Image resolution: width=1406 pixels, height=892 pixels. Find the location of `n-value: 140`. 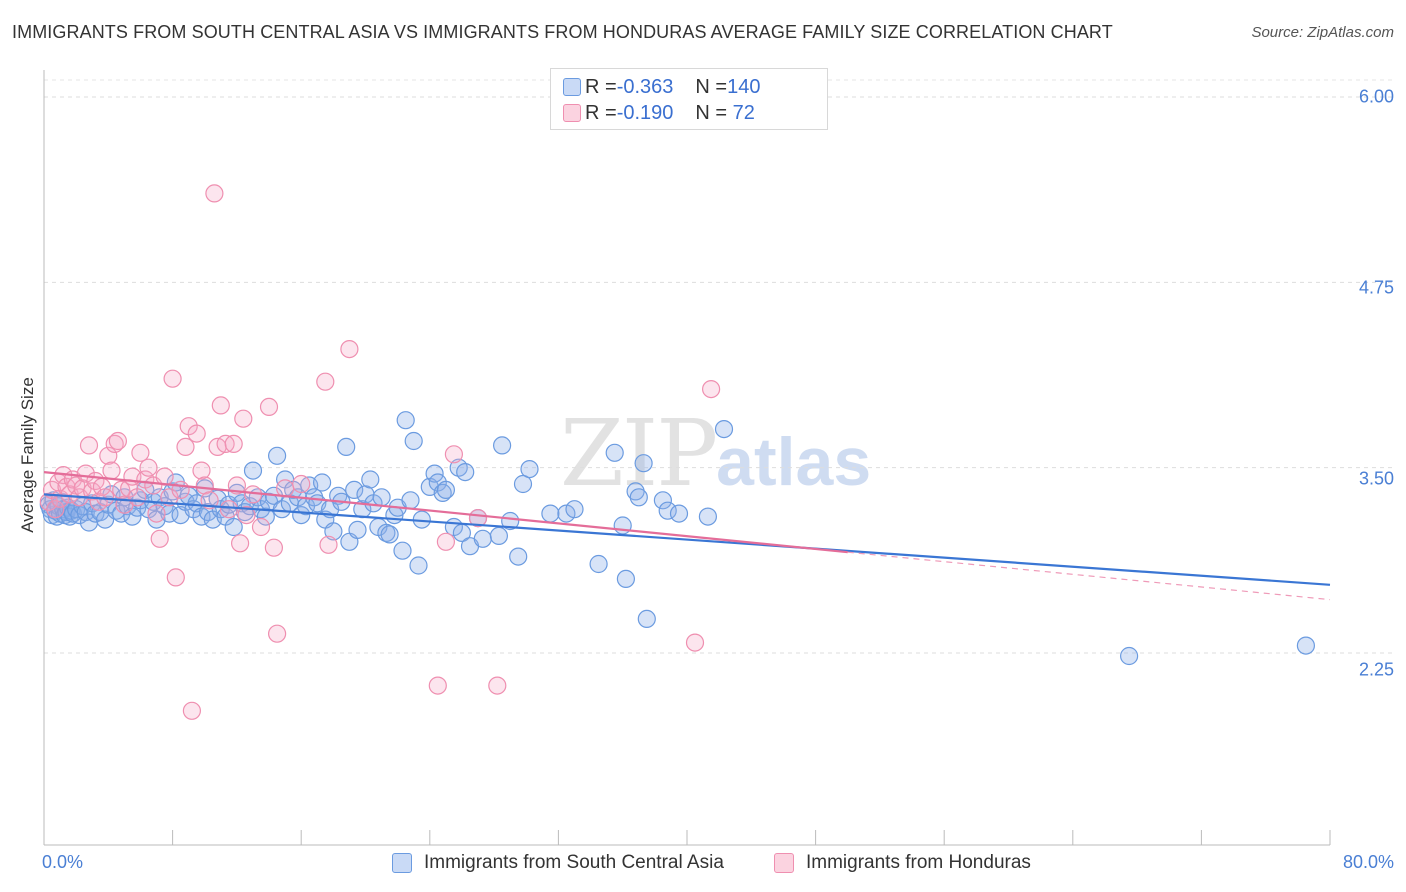

n-value: 140 is located at coordinates (744, 86).